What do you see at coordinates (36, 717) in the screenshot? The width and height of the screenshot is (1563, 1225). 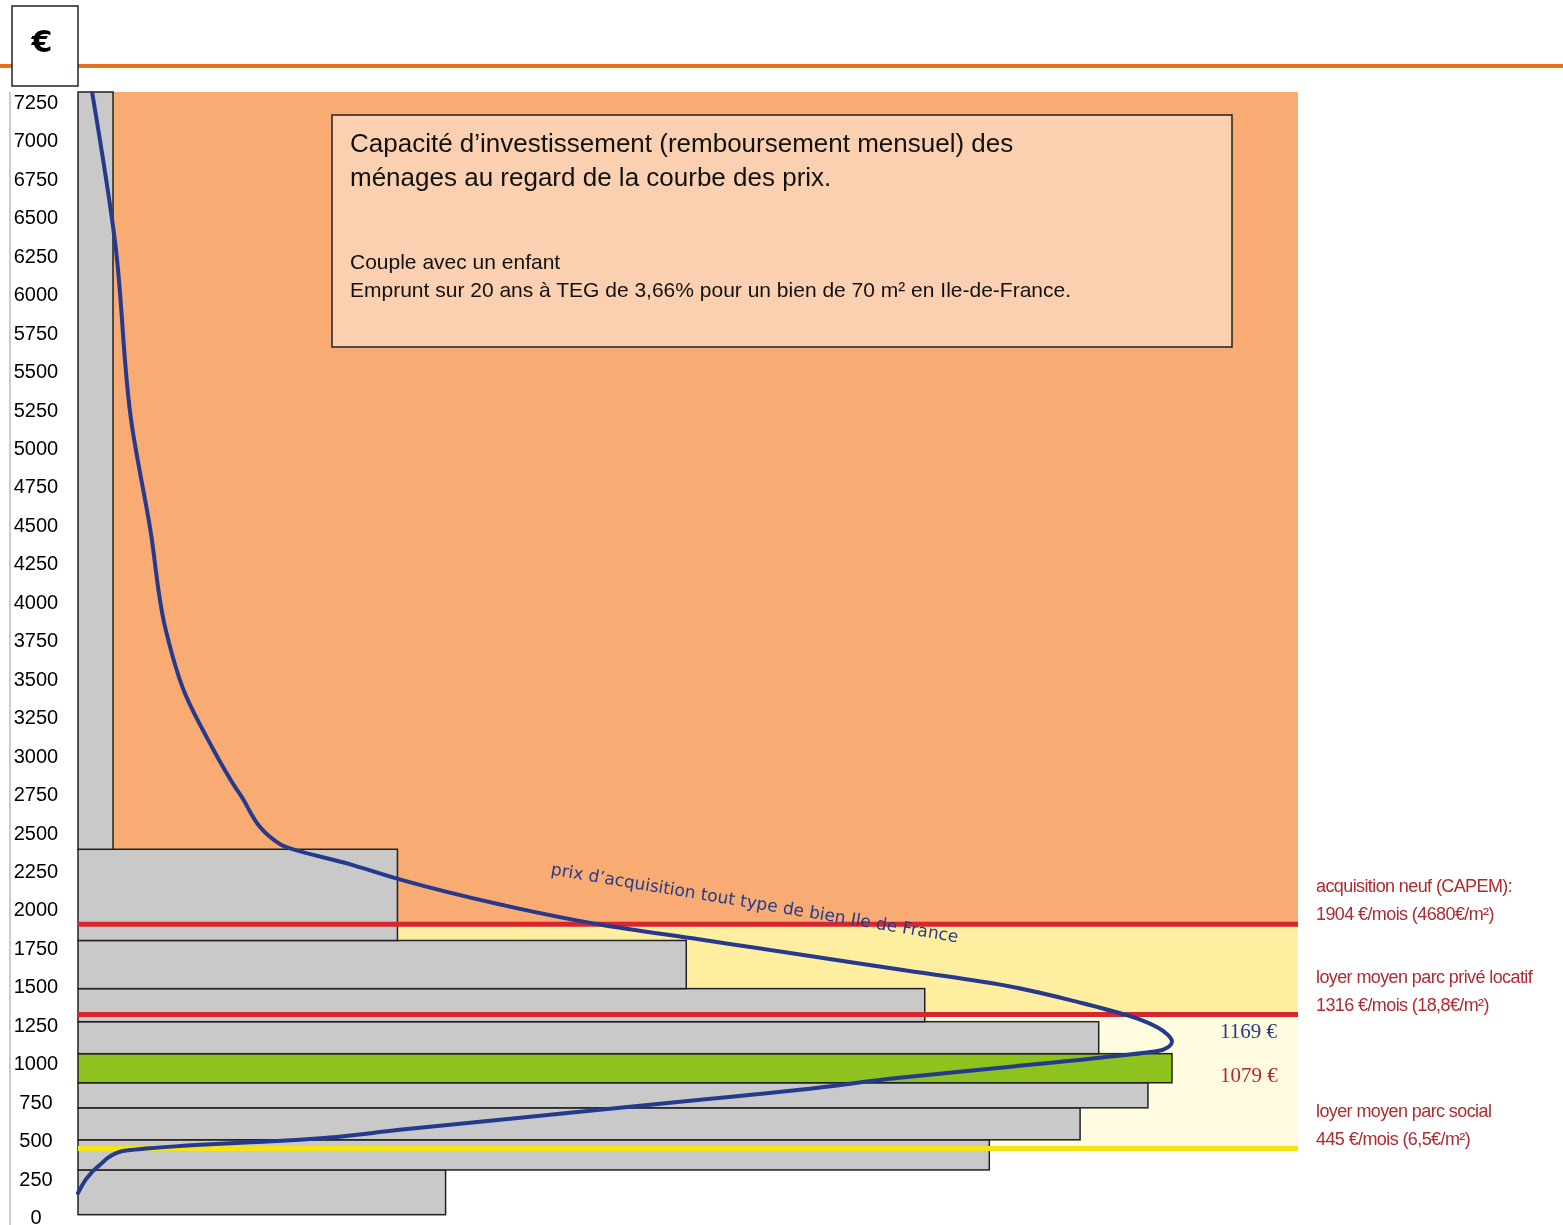 I see `y-tick-label: 3250` at bounding box center [36, 717].